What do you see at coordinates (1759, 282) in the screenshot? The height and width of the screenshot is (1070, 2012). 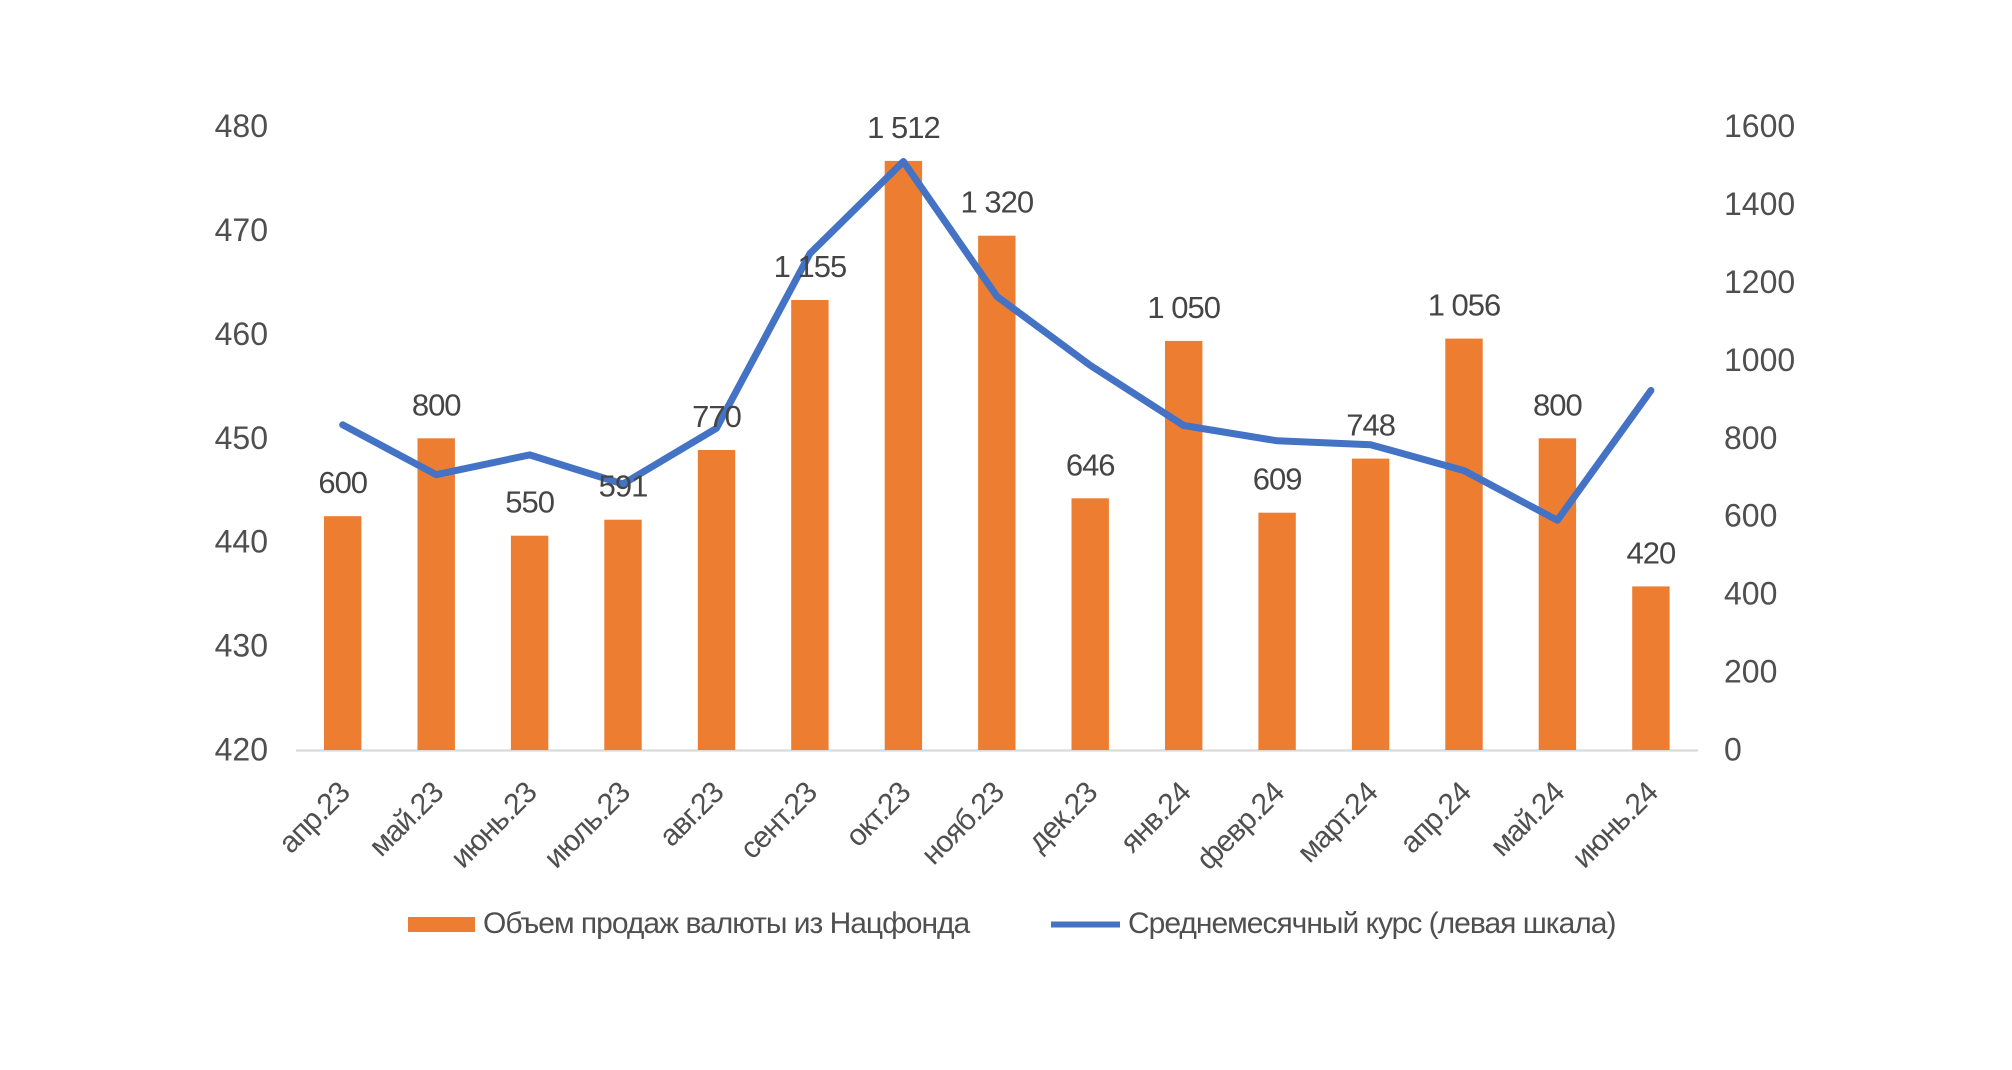 I see `svg-text: 1200` at bounding box center [1759, 282].